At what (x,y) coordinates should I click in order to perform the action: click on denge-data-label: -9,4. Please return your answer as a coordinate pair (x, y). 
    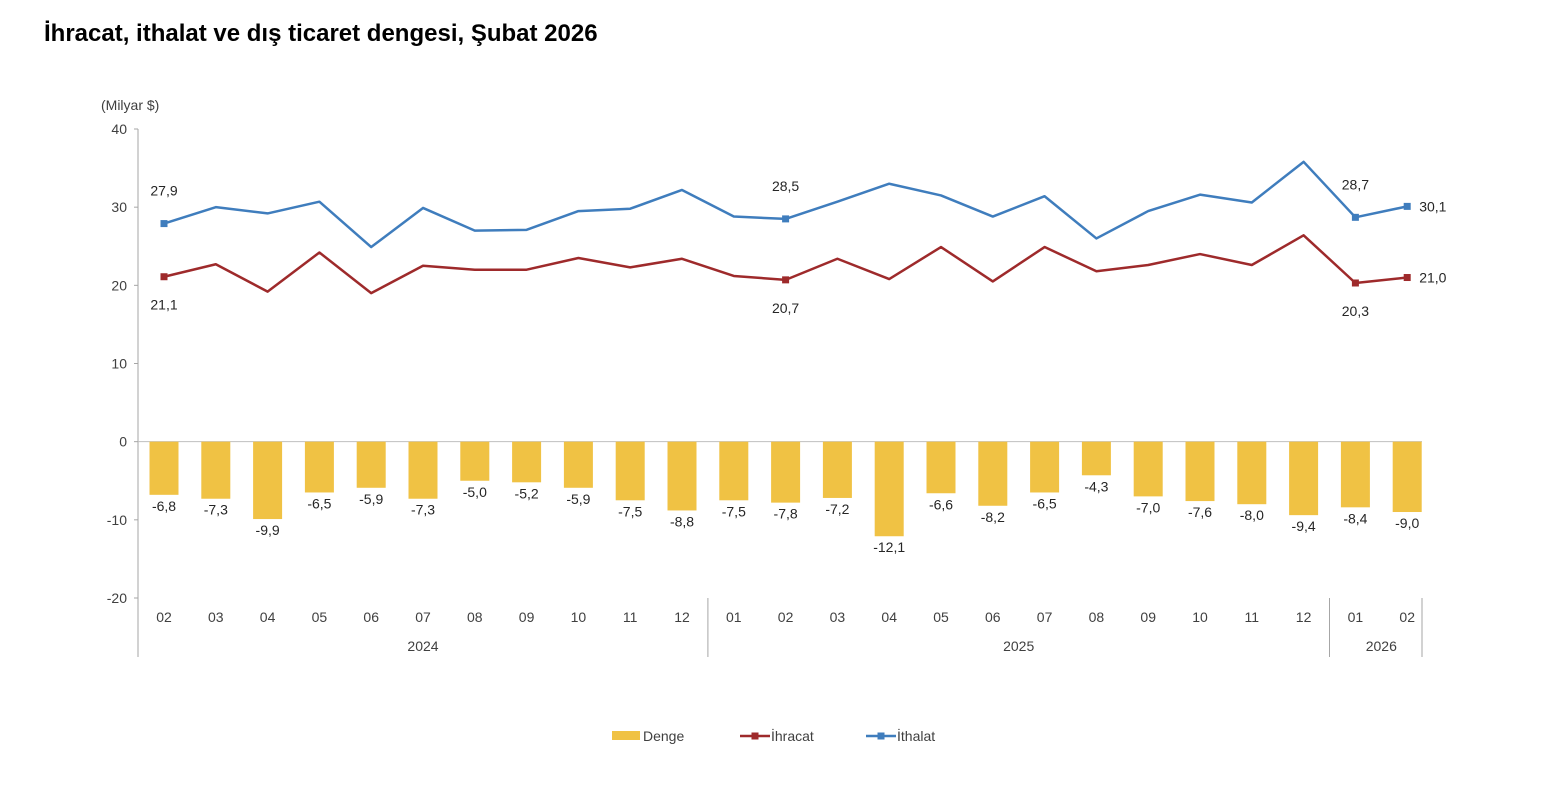
    Looking at the image, I should click on (1304, 526).